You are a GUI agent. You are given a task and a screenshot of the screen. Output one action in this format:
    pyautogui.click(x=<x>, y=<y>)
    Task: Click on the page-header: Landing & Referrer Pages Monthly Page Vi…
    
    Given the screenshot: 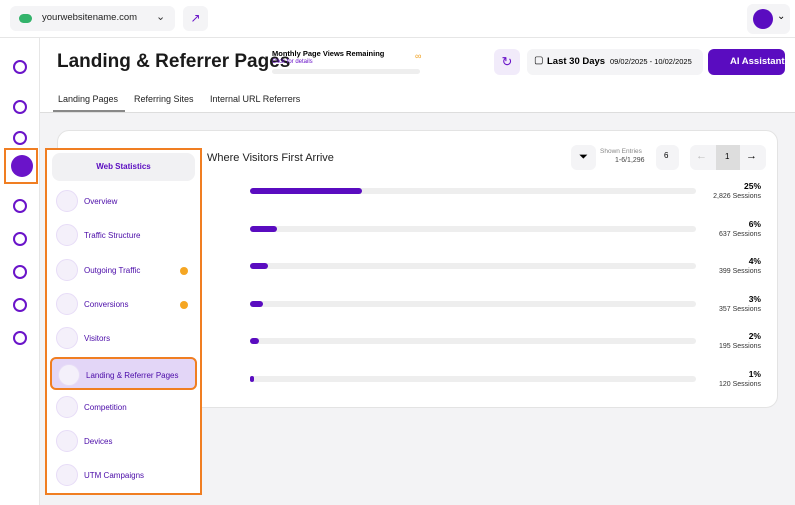 What is the action you would take?
    pyautogui.click(x=417, y=75)
    